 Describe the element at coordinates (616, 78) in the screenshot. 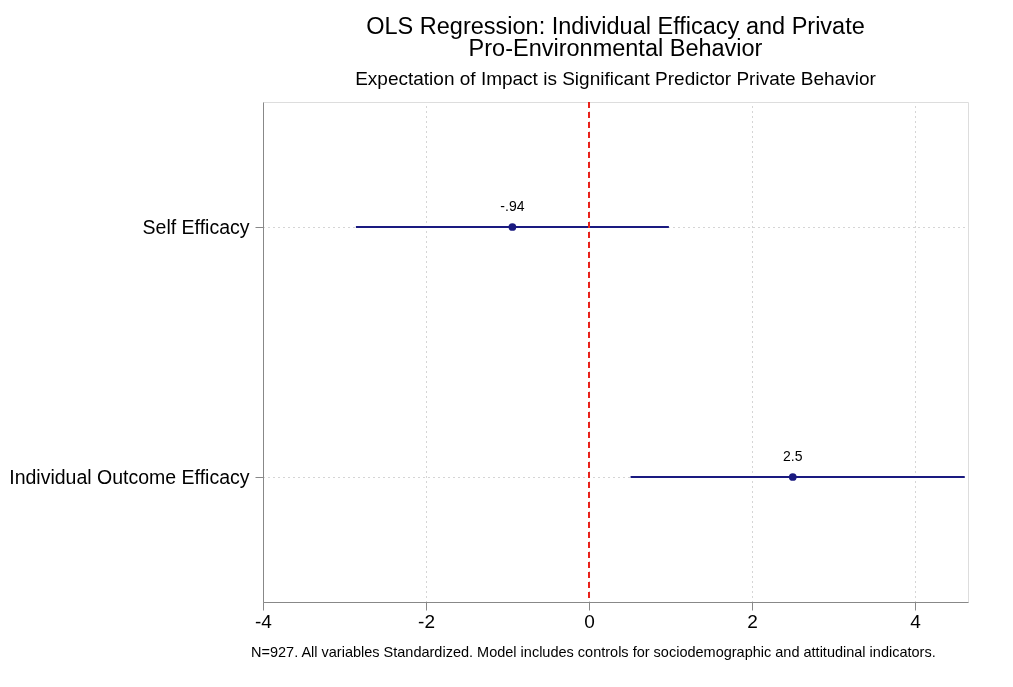

I see `chart-subtitle: Expectation of Impact is Significant Predictor Private Behavior` at that location.